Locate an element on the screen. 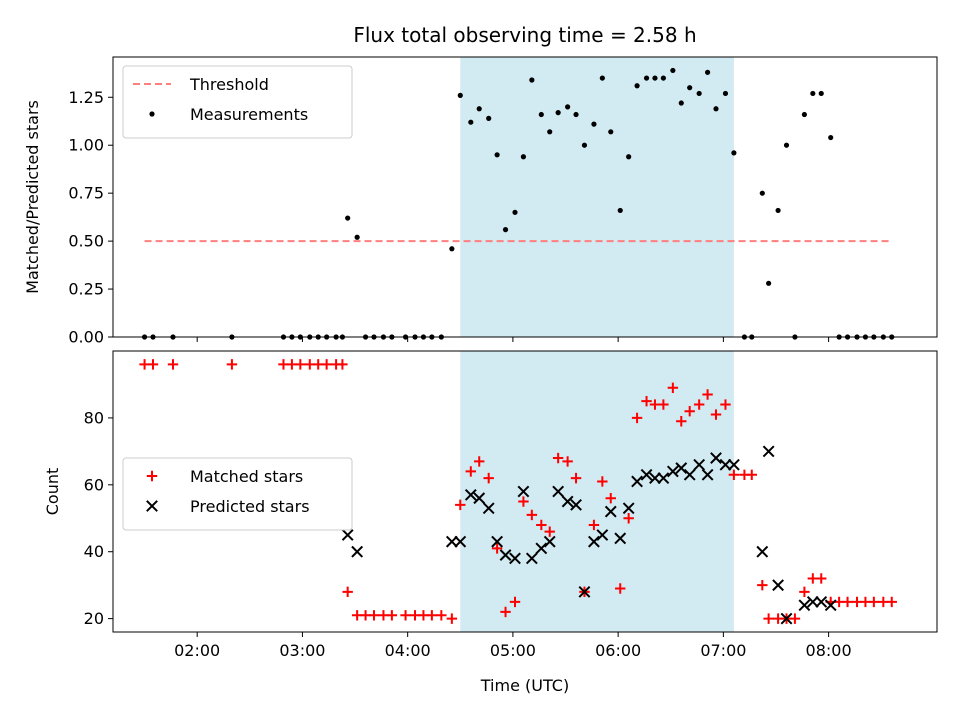 The image size is (960, 720). bottom-panel-legend-plus-swatch is located at coordinates (152, 476).